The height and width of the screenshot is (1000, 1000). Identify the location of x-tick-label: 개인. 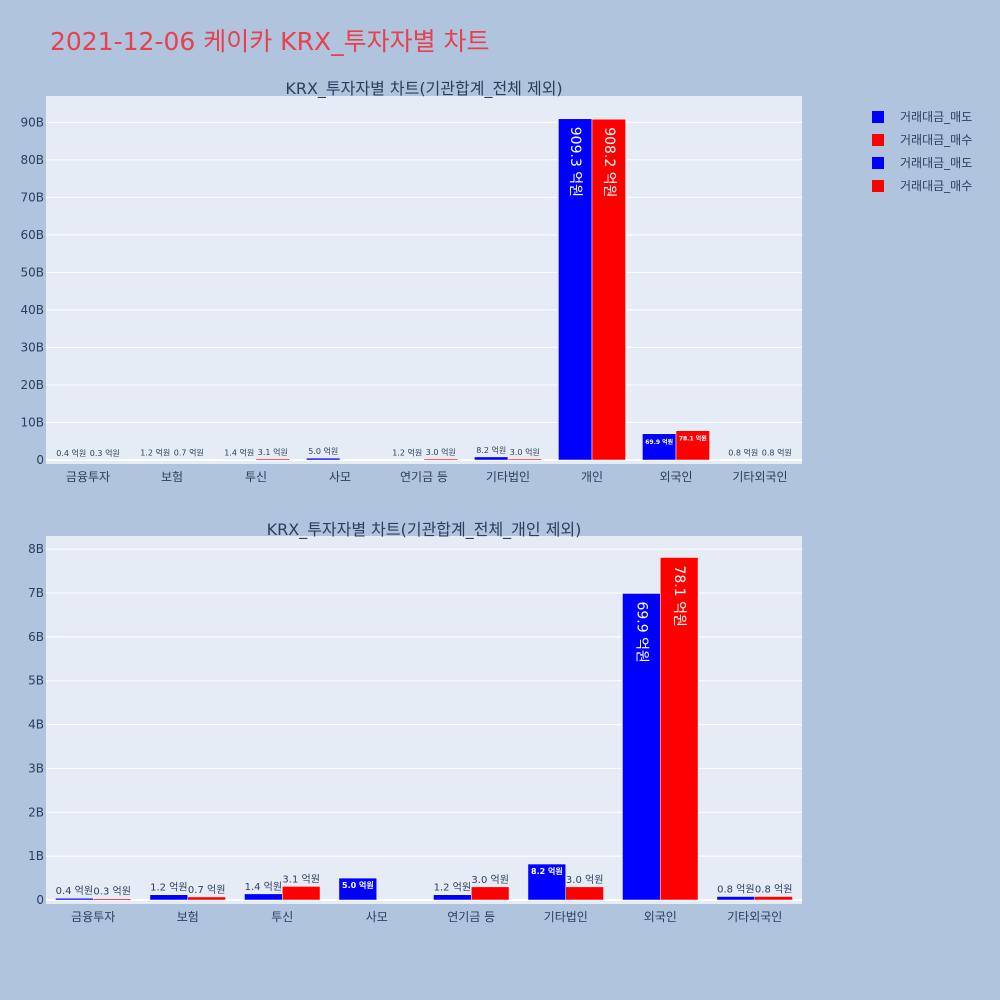
(592, 477).